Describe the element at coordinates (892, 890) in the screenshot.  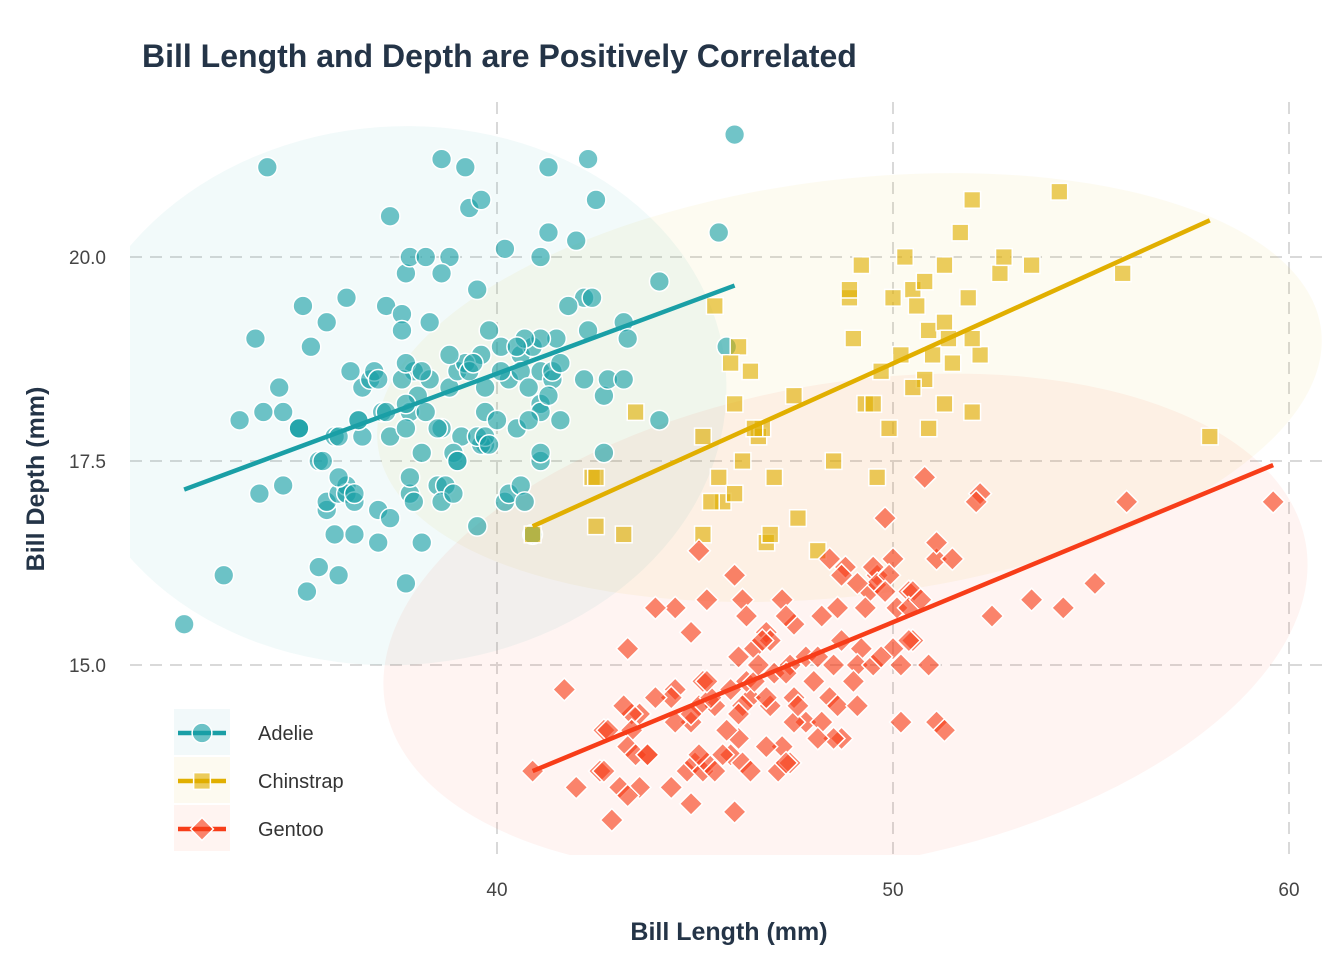
I see `x-tick-label: 50` at that location.